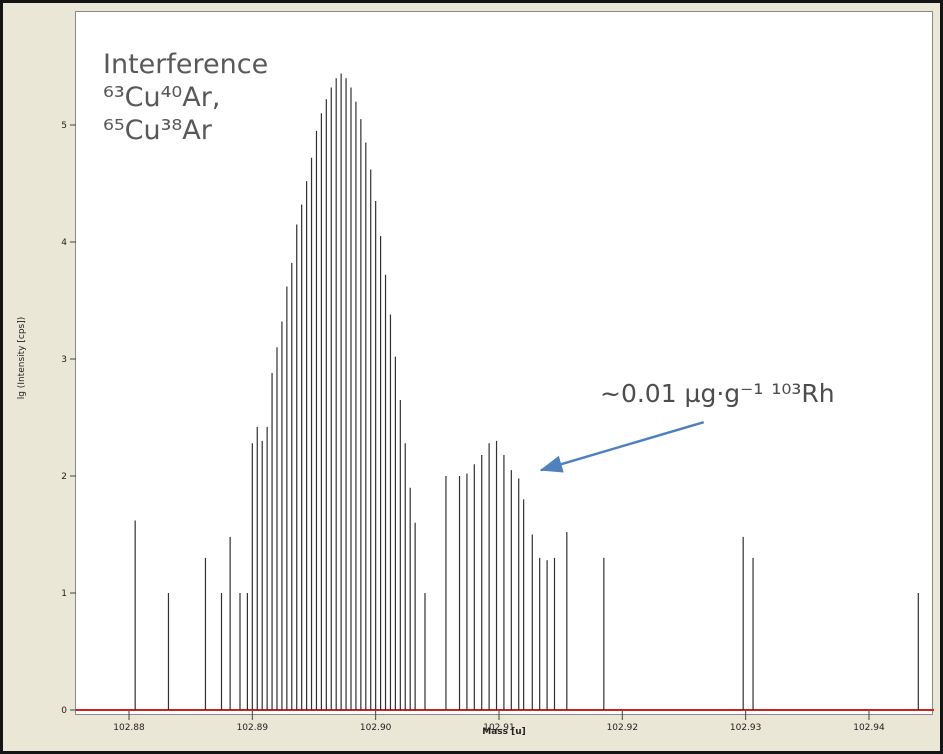 The image size is (943, 754). Describe the element at coordinates (64, 711) in the screenshot. I see `y-tick-label: 0` at that location.